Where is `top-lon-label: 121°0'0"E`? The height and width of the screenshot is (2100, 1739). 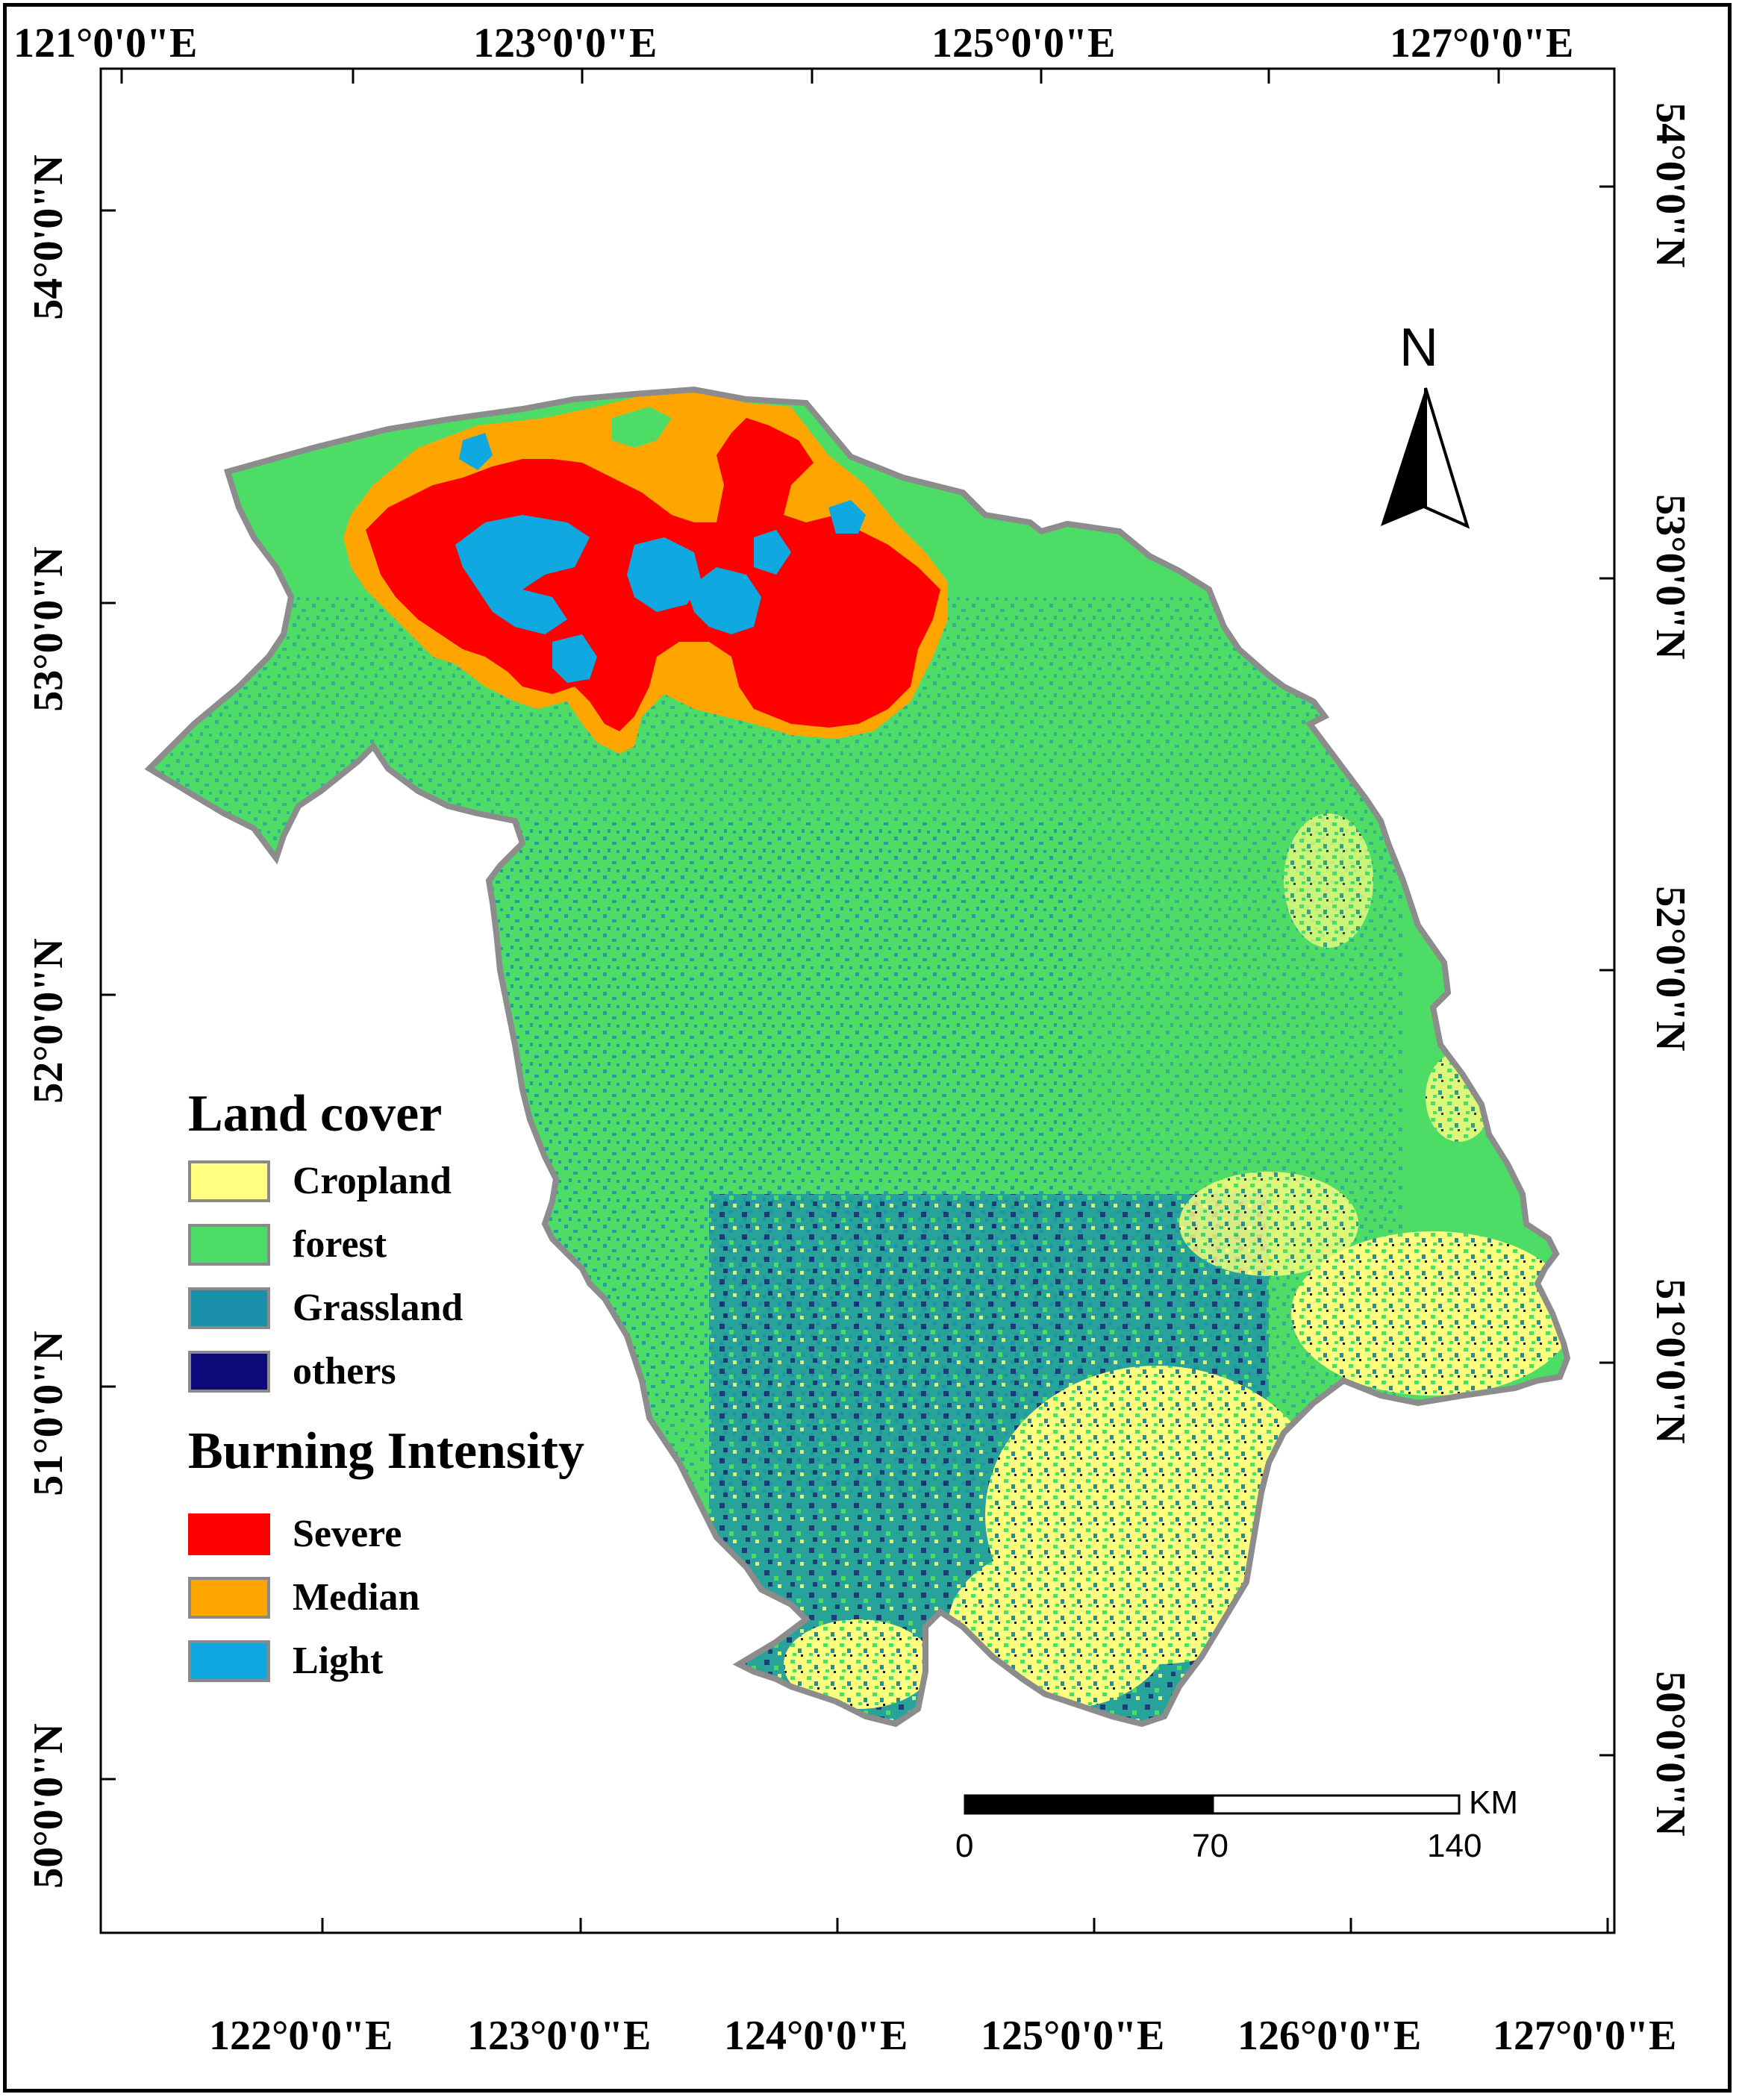
top-lon-label: 121°0'0"E is located at coordinates (105, 43).